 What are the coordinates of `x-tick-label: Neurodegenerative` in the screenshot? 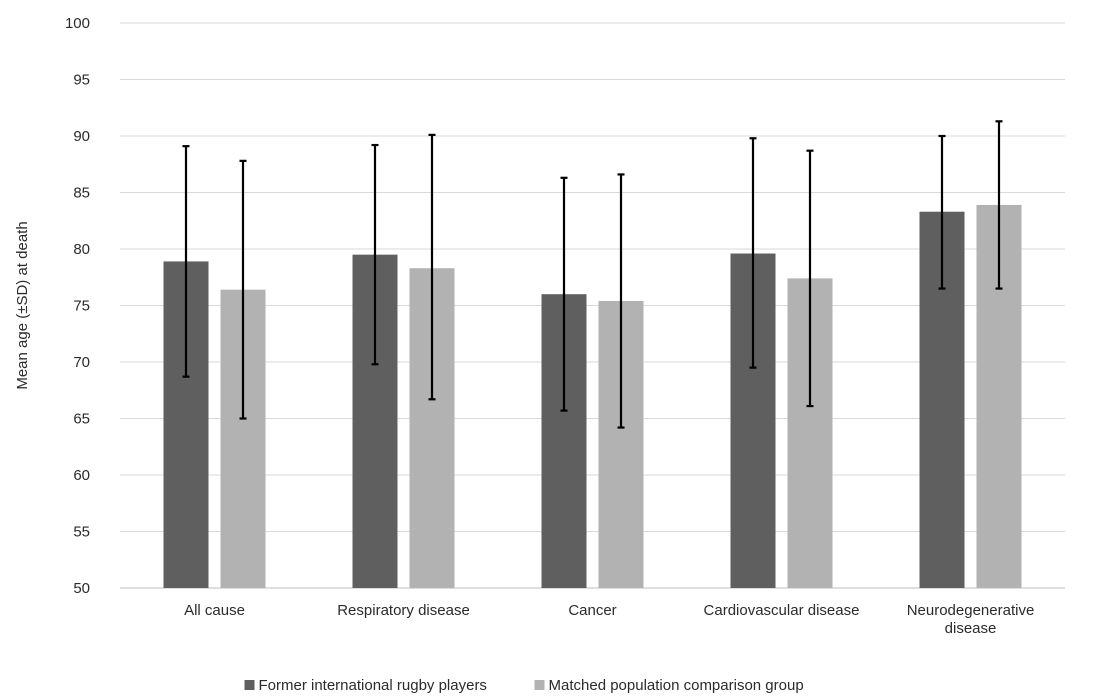 It's located at (971, 610).